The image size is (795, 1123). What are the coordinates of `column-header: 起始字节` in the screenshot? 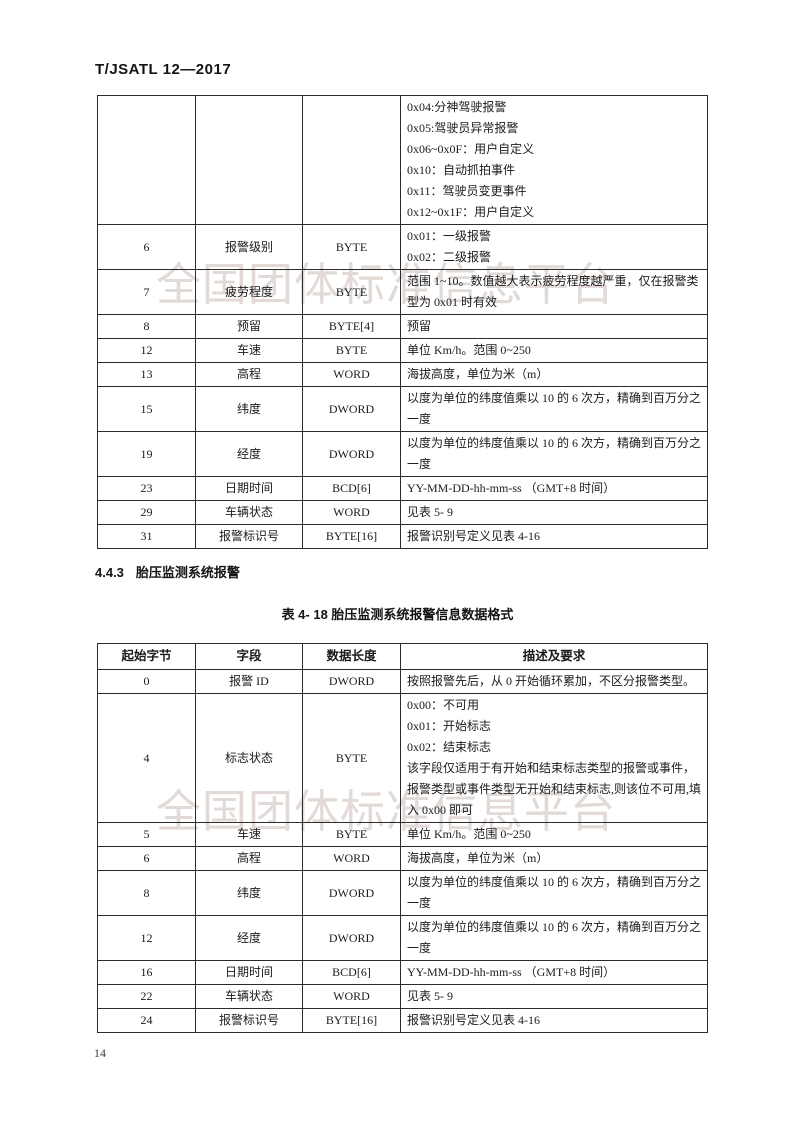 It's located at (146, 656).